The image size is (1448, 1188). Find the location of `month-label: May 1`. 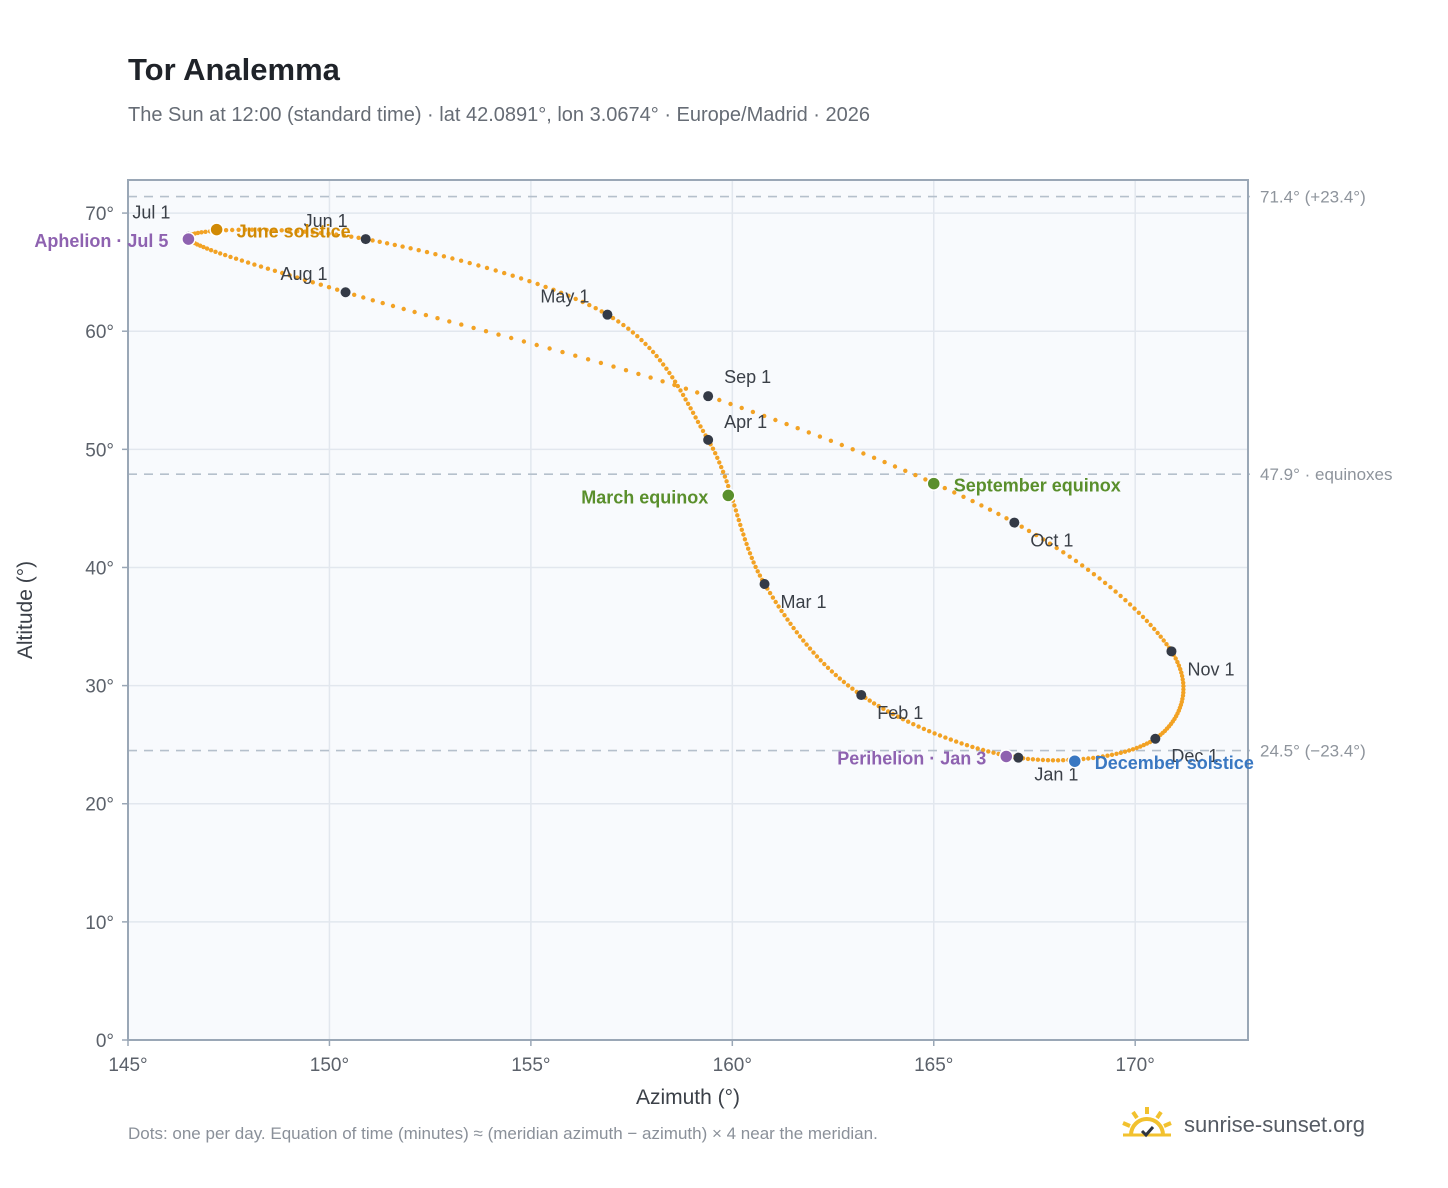

month-label: May 1 is located at coordinates (564, 297).